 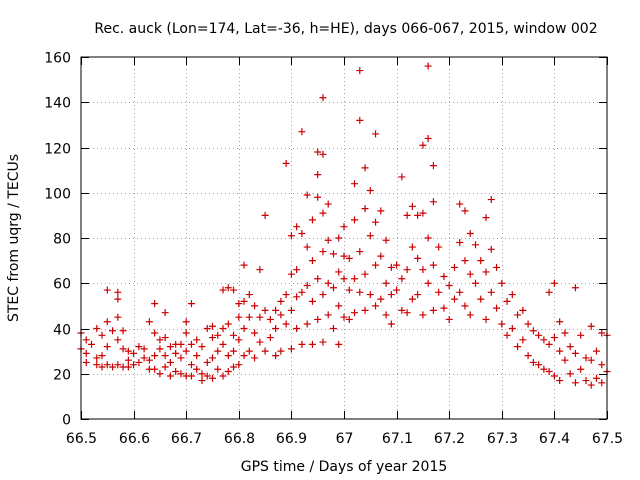 What do you see at coordinates (62, 285) in the screenshot?
I see `y-tick-label: 60` at bounding box center [62, 285].